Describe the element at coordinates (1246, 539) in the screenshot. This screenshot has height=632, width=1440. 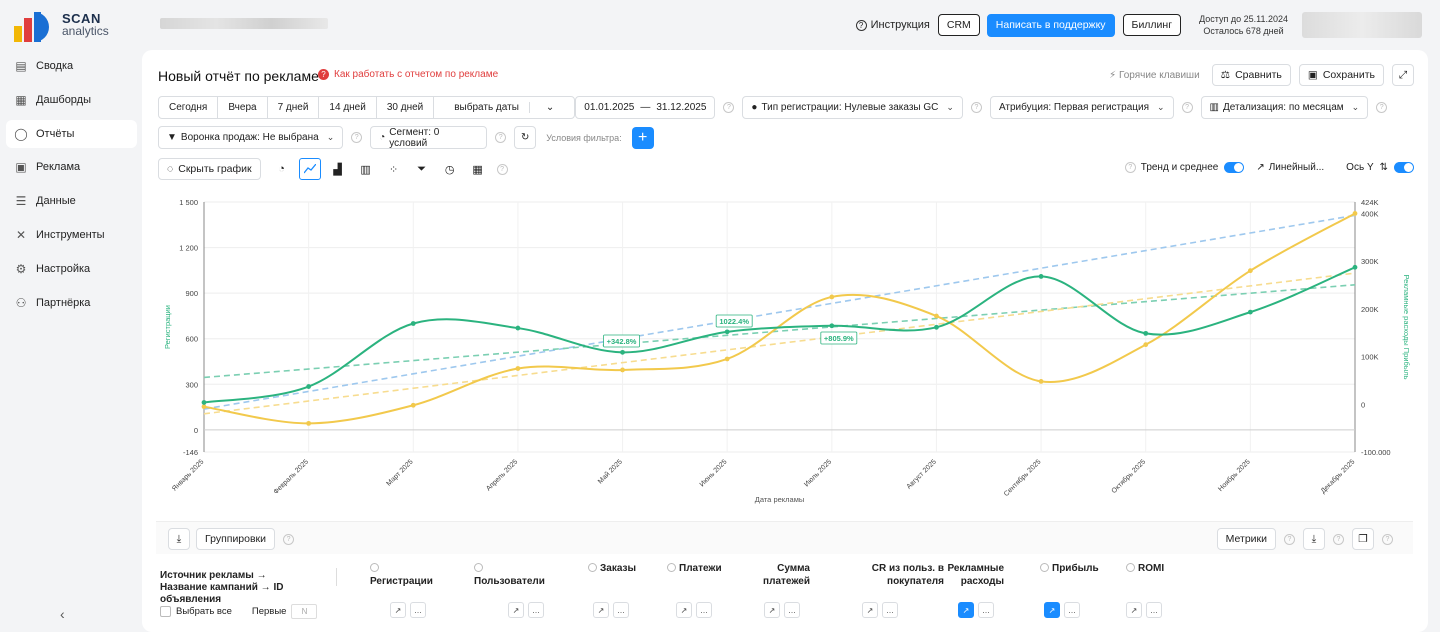
I see `metrics-button: Метрики` at that location.